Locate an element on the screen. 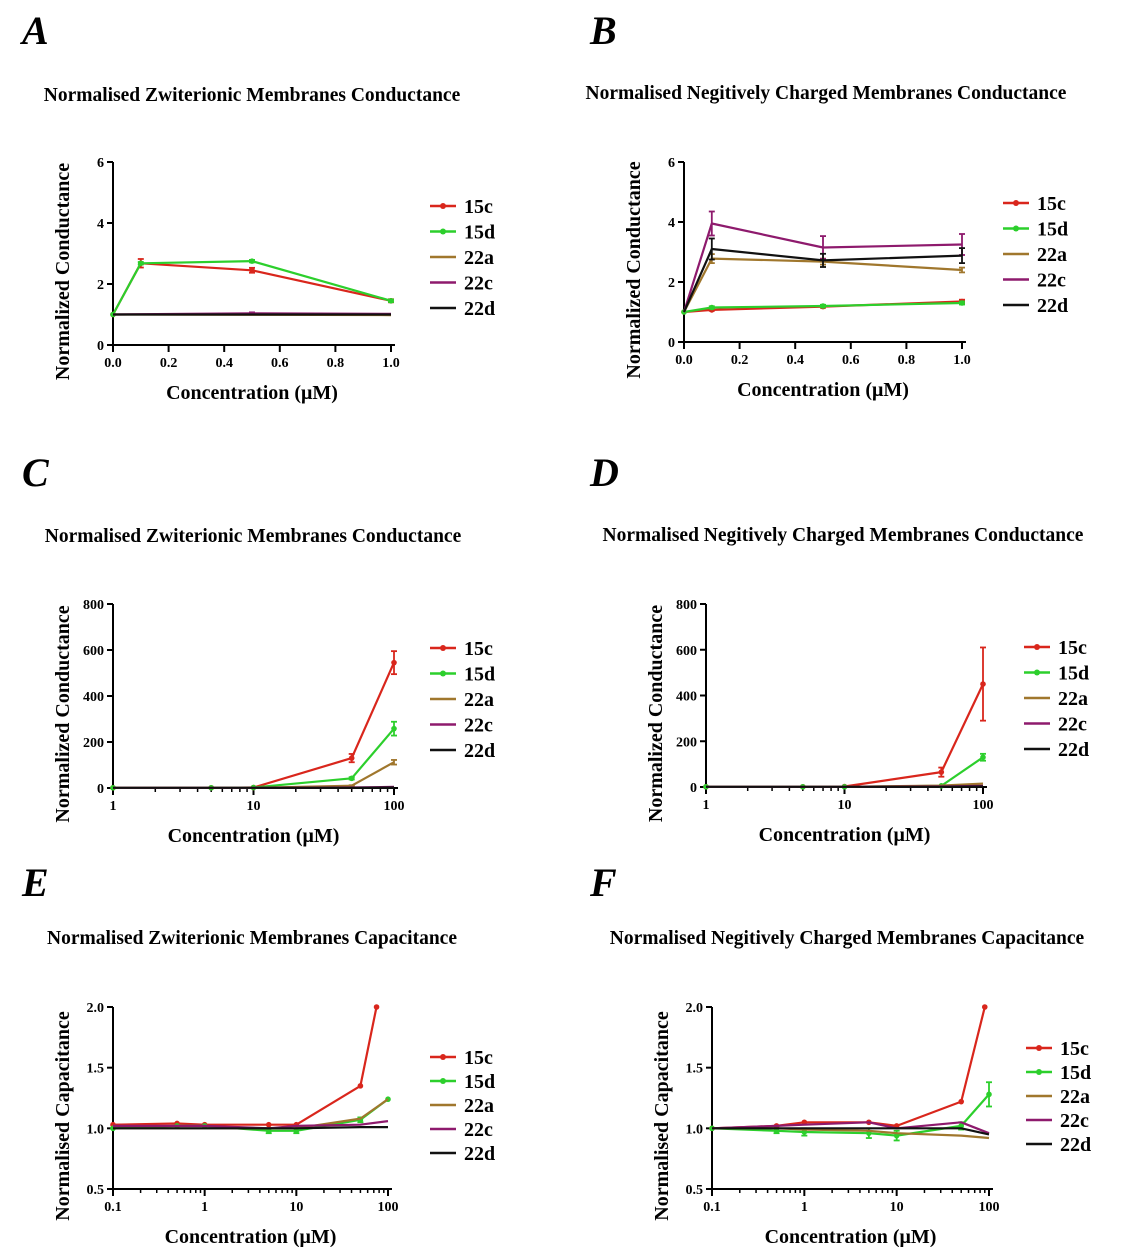 This screenshot has height=1247, width=1125. y-tick-label: 800 is located at coordinates (686, 605).